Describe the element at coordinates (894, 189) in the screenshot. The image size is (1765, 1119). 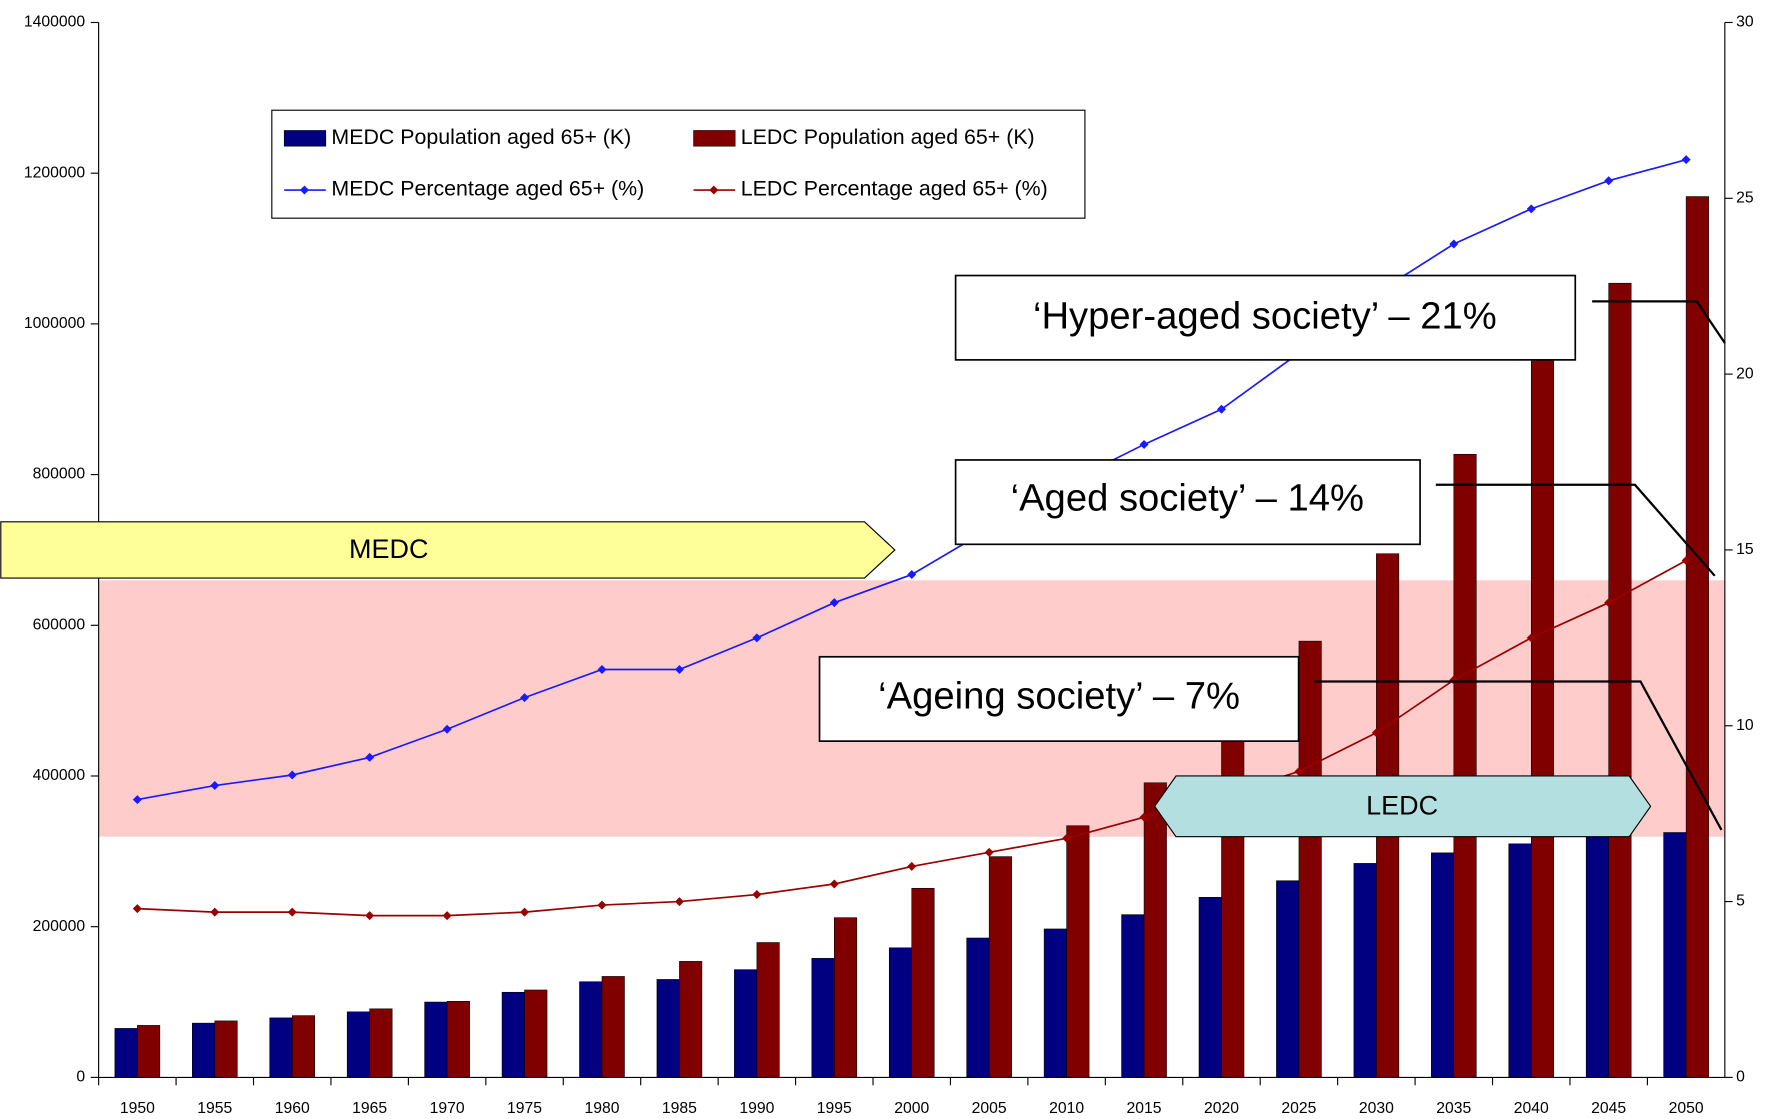
I see `legend-label: LEDC Percentage aged 65+ (%)` at that location.